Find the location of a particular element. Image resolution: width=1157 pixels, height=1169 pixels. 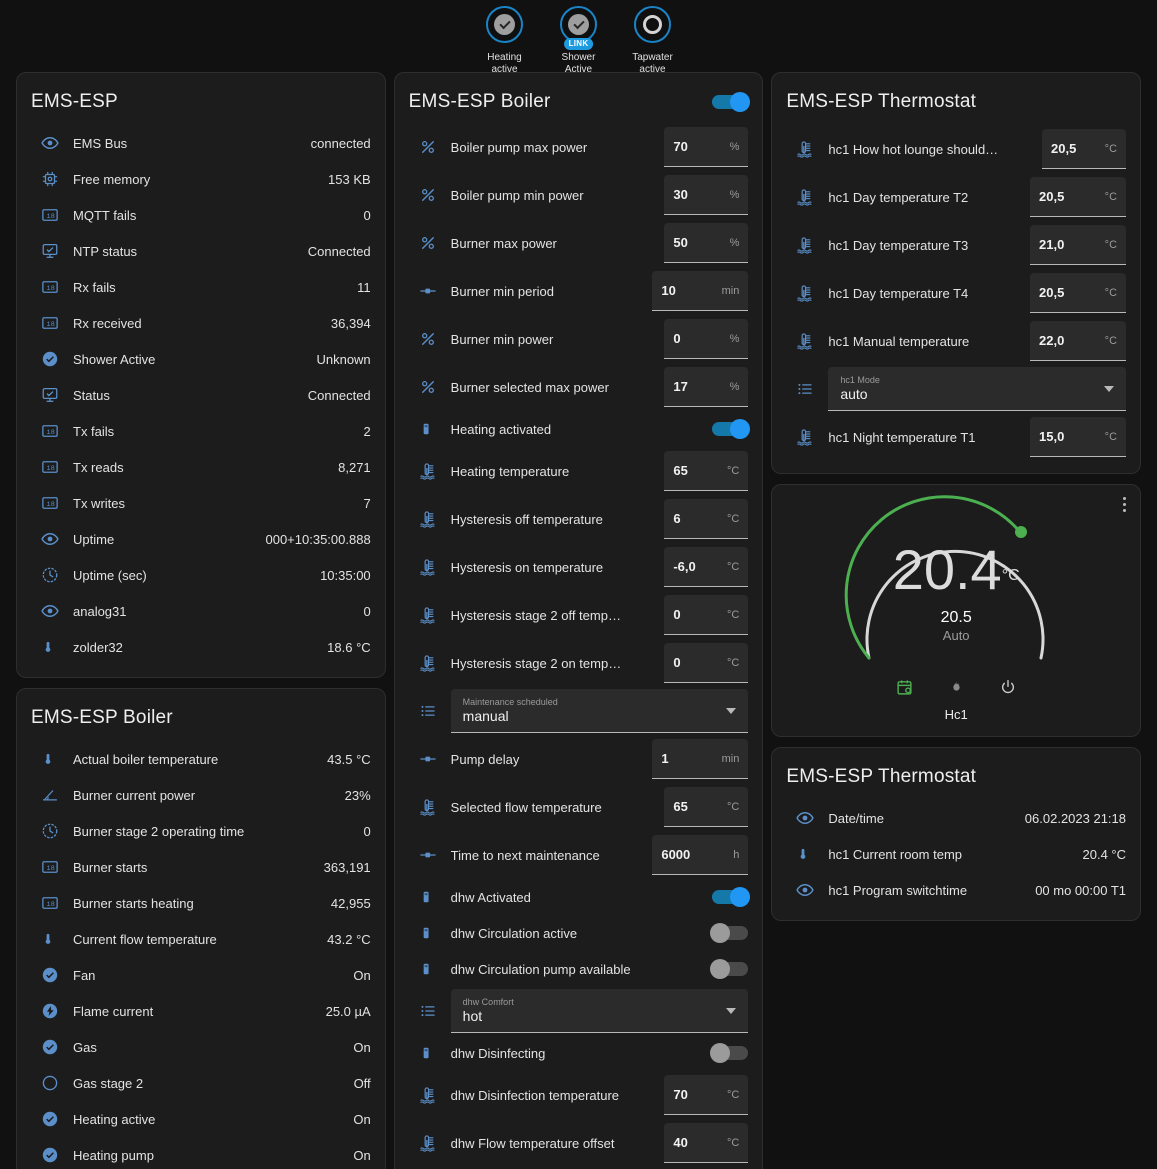

row-label: Tx fails is located at coordinates (94, 431).